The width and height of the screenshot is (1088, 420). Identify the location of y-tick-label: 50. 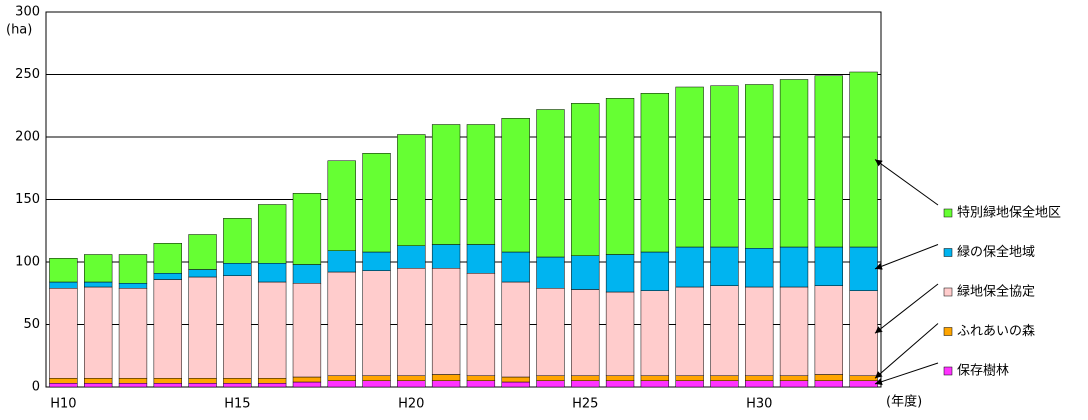
(31, 324).